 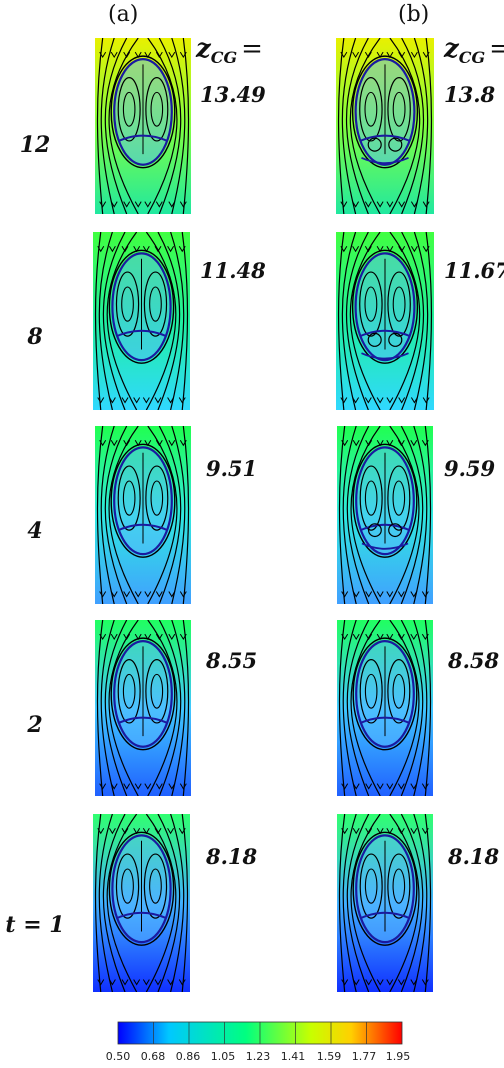 I want to click on time-label-8: 8, so click(x=35, y=337).